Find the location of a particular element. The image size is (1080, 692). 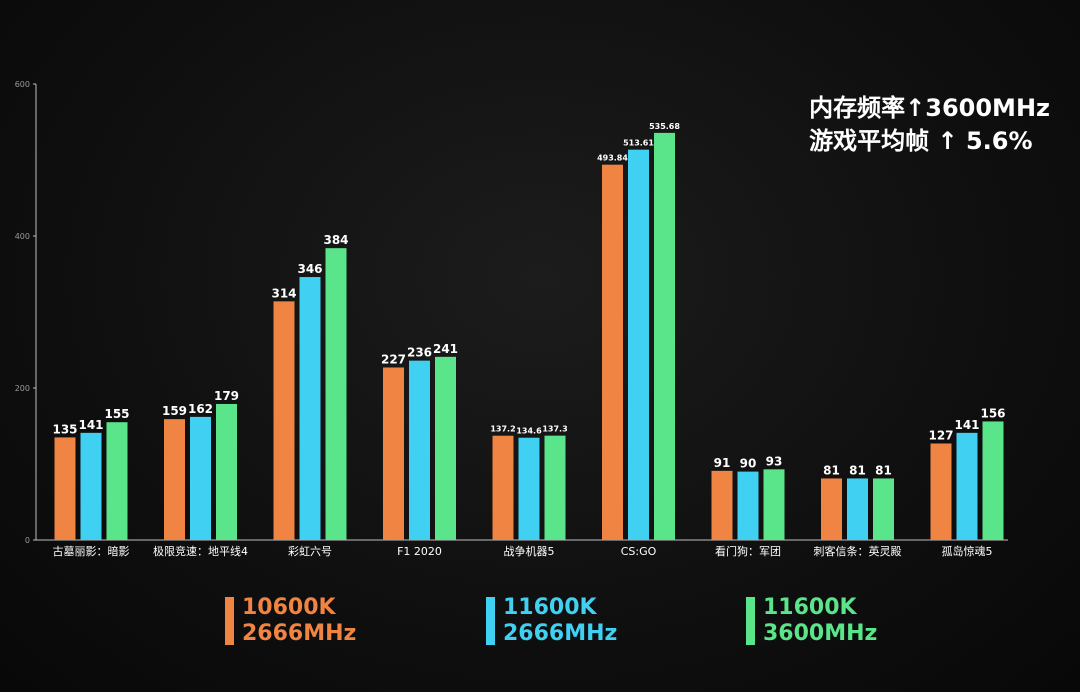

data-label: 162 is located at coordinates (200, 409).